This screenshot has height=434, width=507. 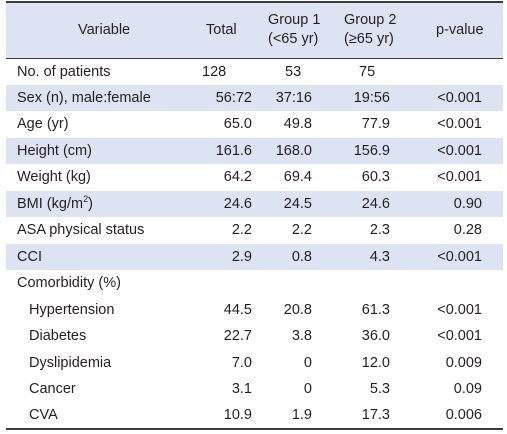 What do you see at coordinates (43, 124) in the screenshot?
I see `cell-variable: Age (yr)` at bounding box center [43, 124].